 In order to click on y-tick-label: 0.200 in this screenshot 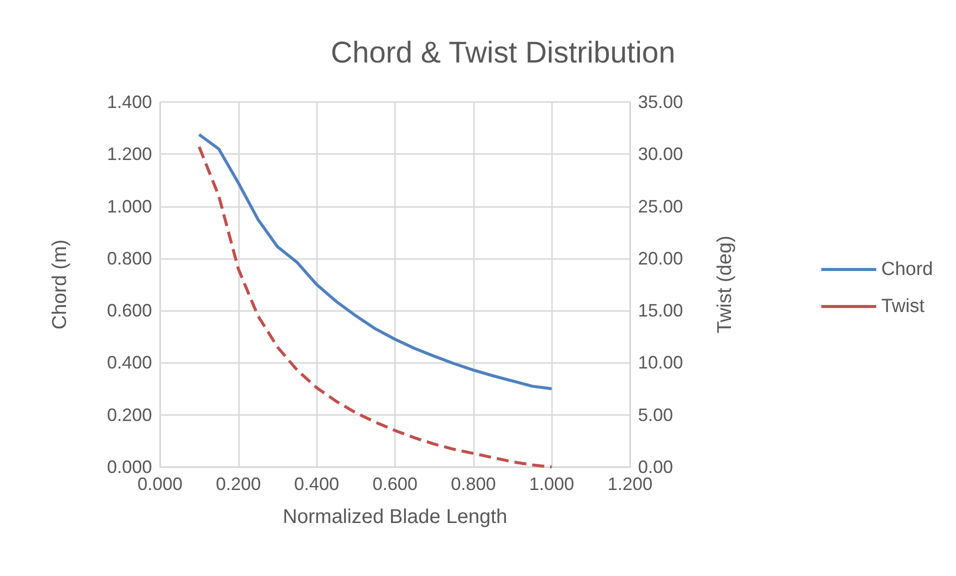, I will do `click(129, 414)`.